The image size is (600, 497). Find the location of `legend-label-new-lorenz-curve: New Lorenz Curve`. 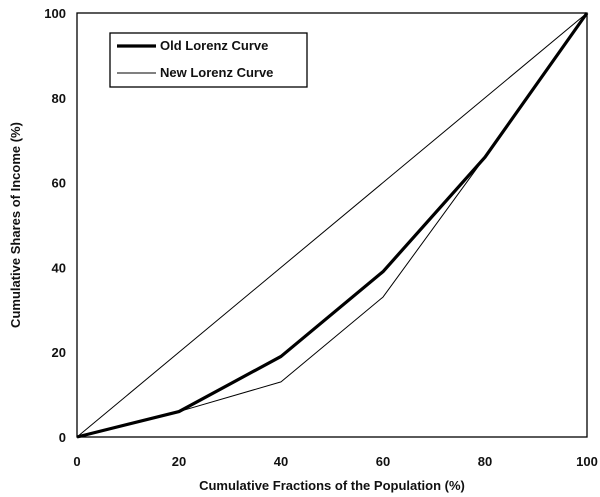

legend-label-new-lorenz-curve: New Lorenz Curve is located at coordinates (216, 72).